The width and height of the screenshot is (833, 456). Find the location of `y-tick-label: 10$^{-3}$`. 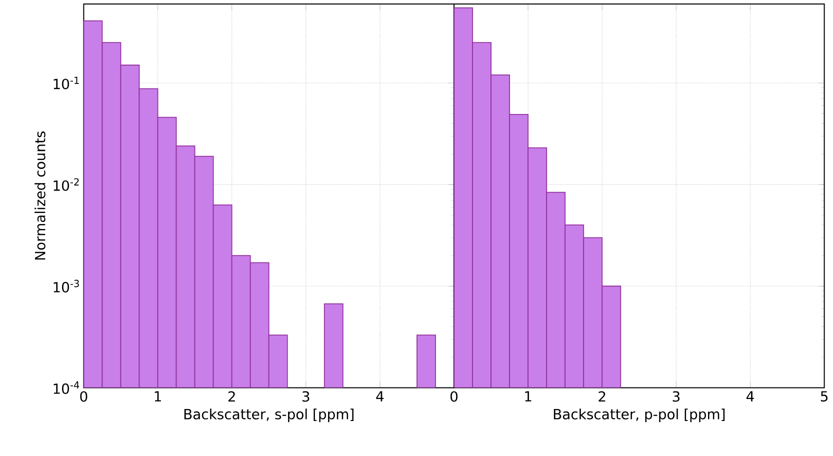

y-tick-label: 10$^{-3}$ is located at coordinates (66, 286).